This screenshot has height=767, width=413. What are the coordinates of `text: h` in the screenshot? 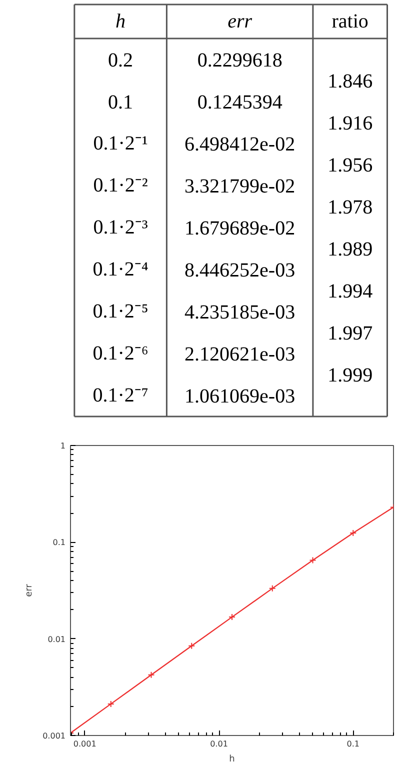 It's located at (121, 21).